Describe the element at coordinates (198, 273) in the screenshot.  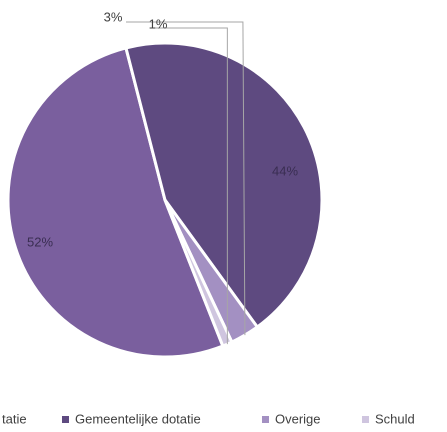
I see `pie-slice` at that location.